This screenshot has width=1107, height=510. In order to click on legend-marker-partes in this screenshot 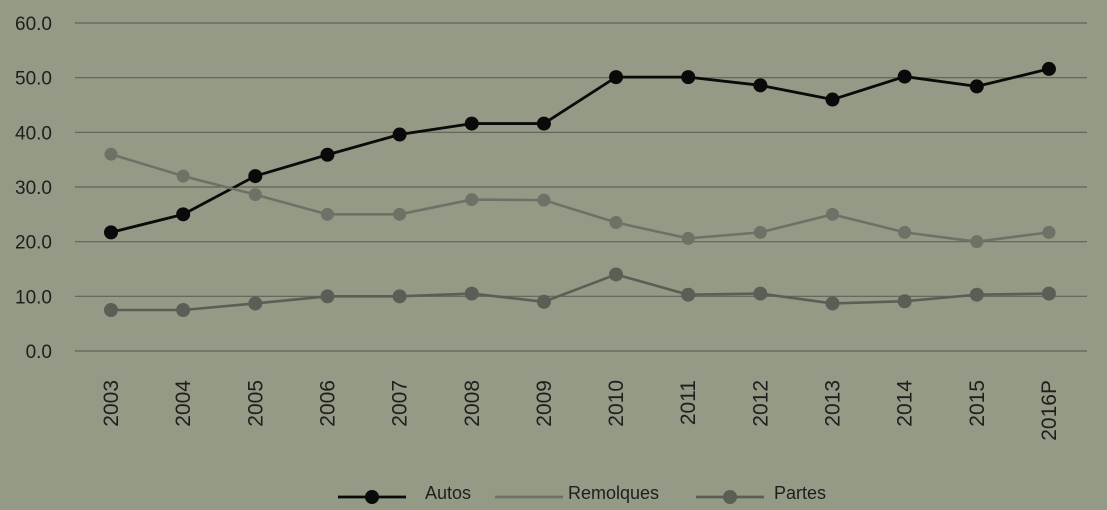, I will do `click(730, 497)`.